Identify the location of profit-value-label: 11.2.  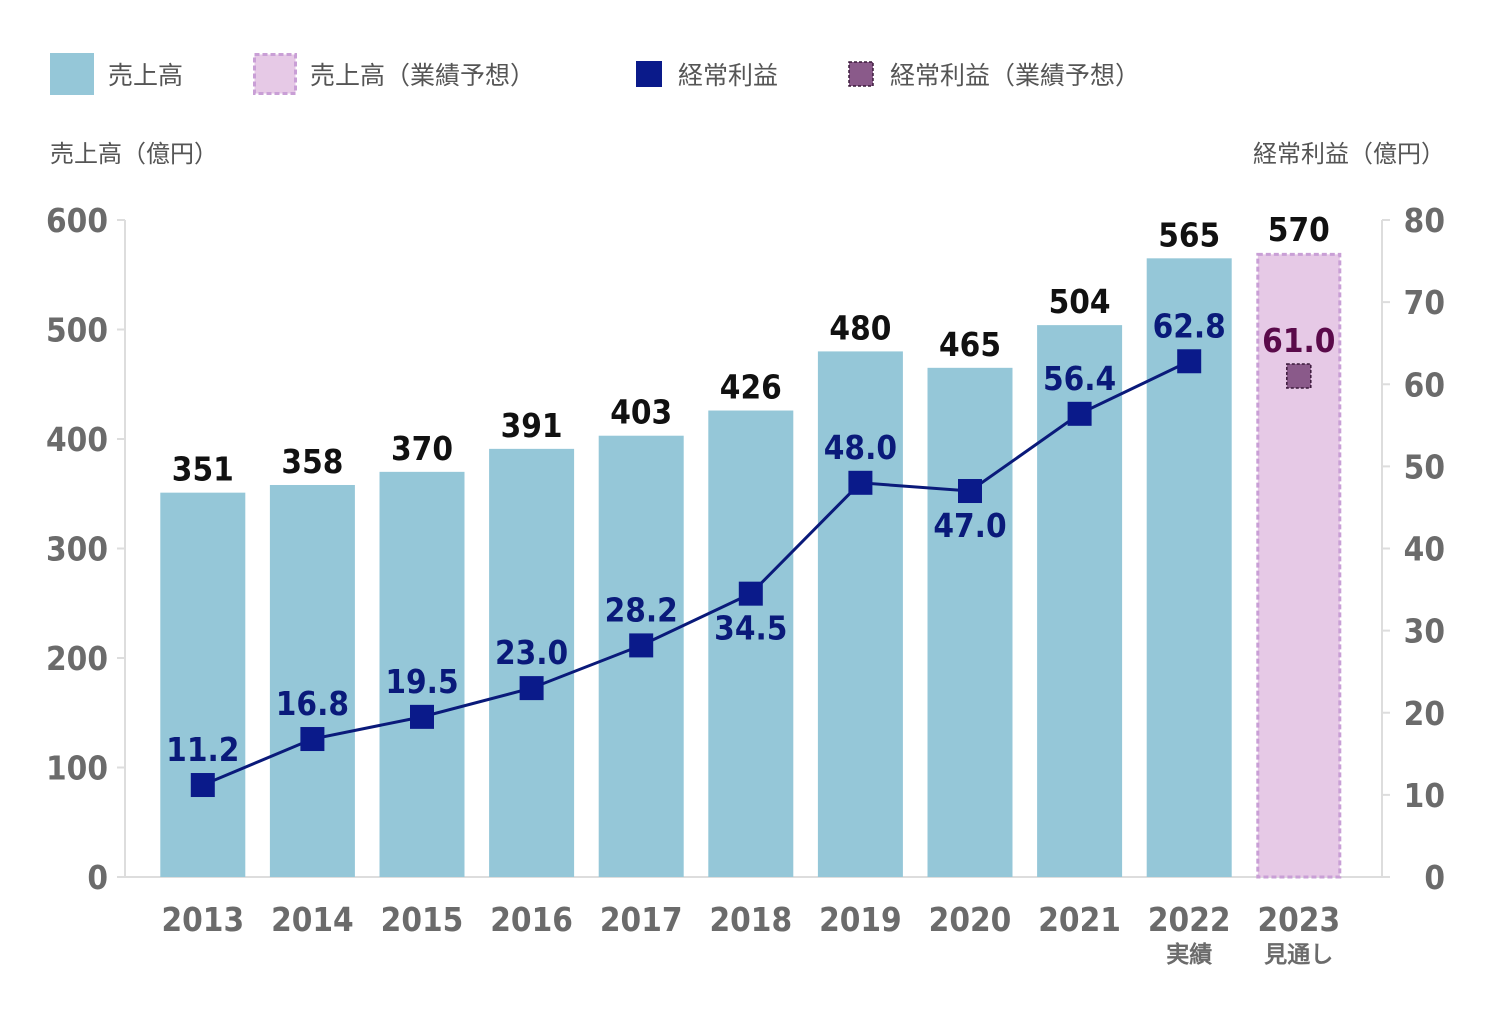
(202, 749).